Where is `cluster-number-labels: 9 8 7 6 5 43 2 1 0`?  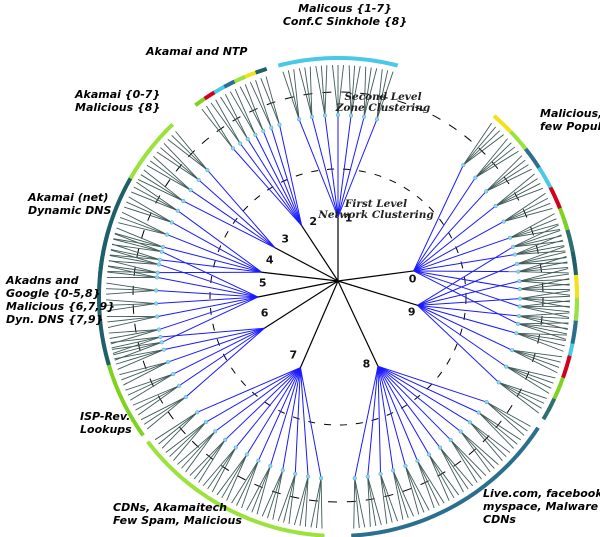
cluster-number-labels: 9 8 7 6 5 43 2 1 0 is located at coordinates (338, 291).